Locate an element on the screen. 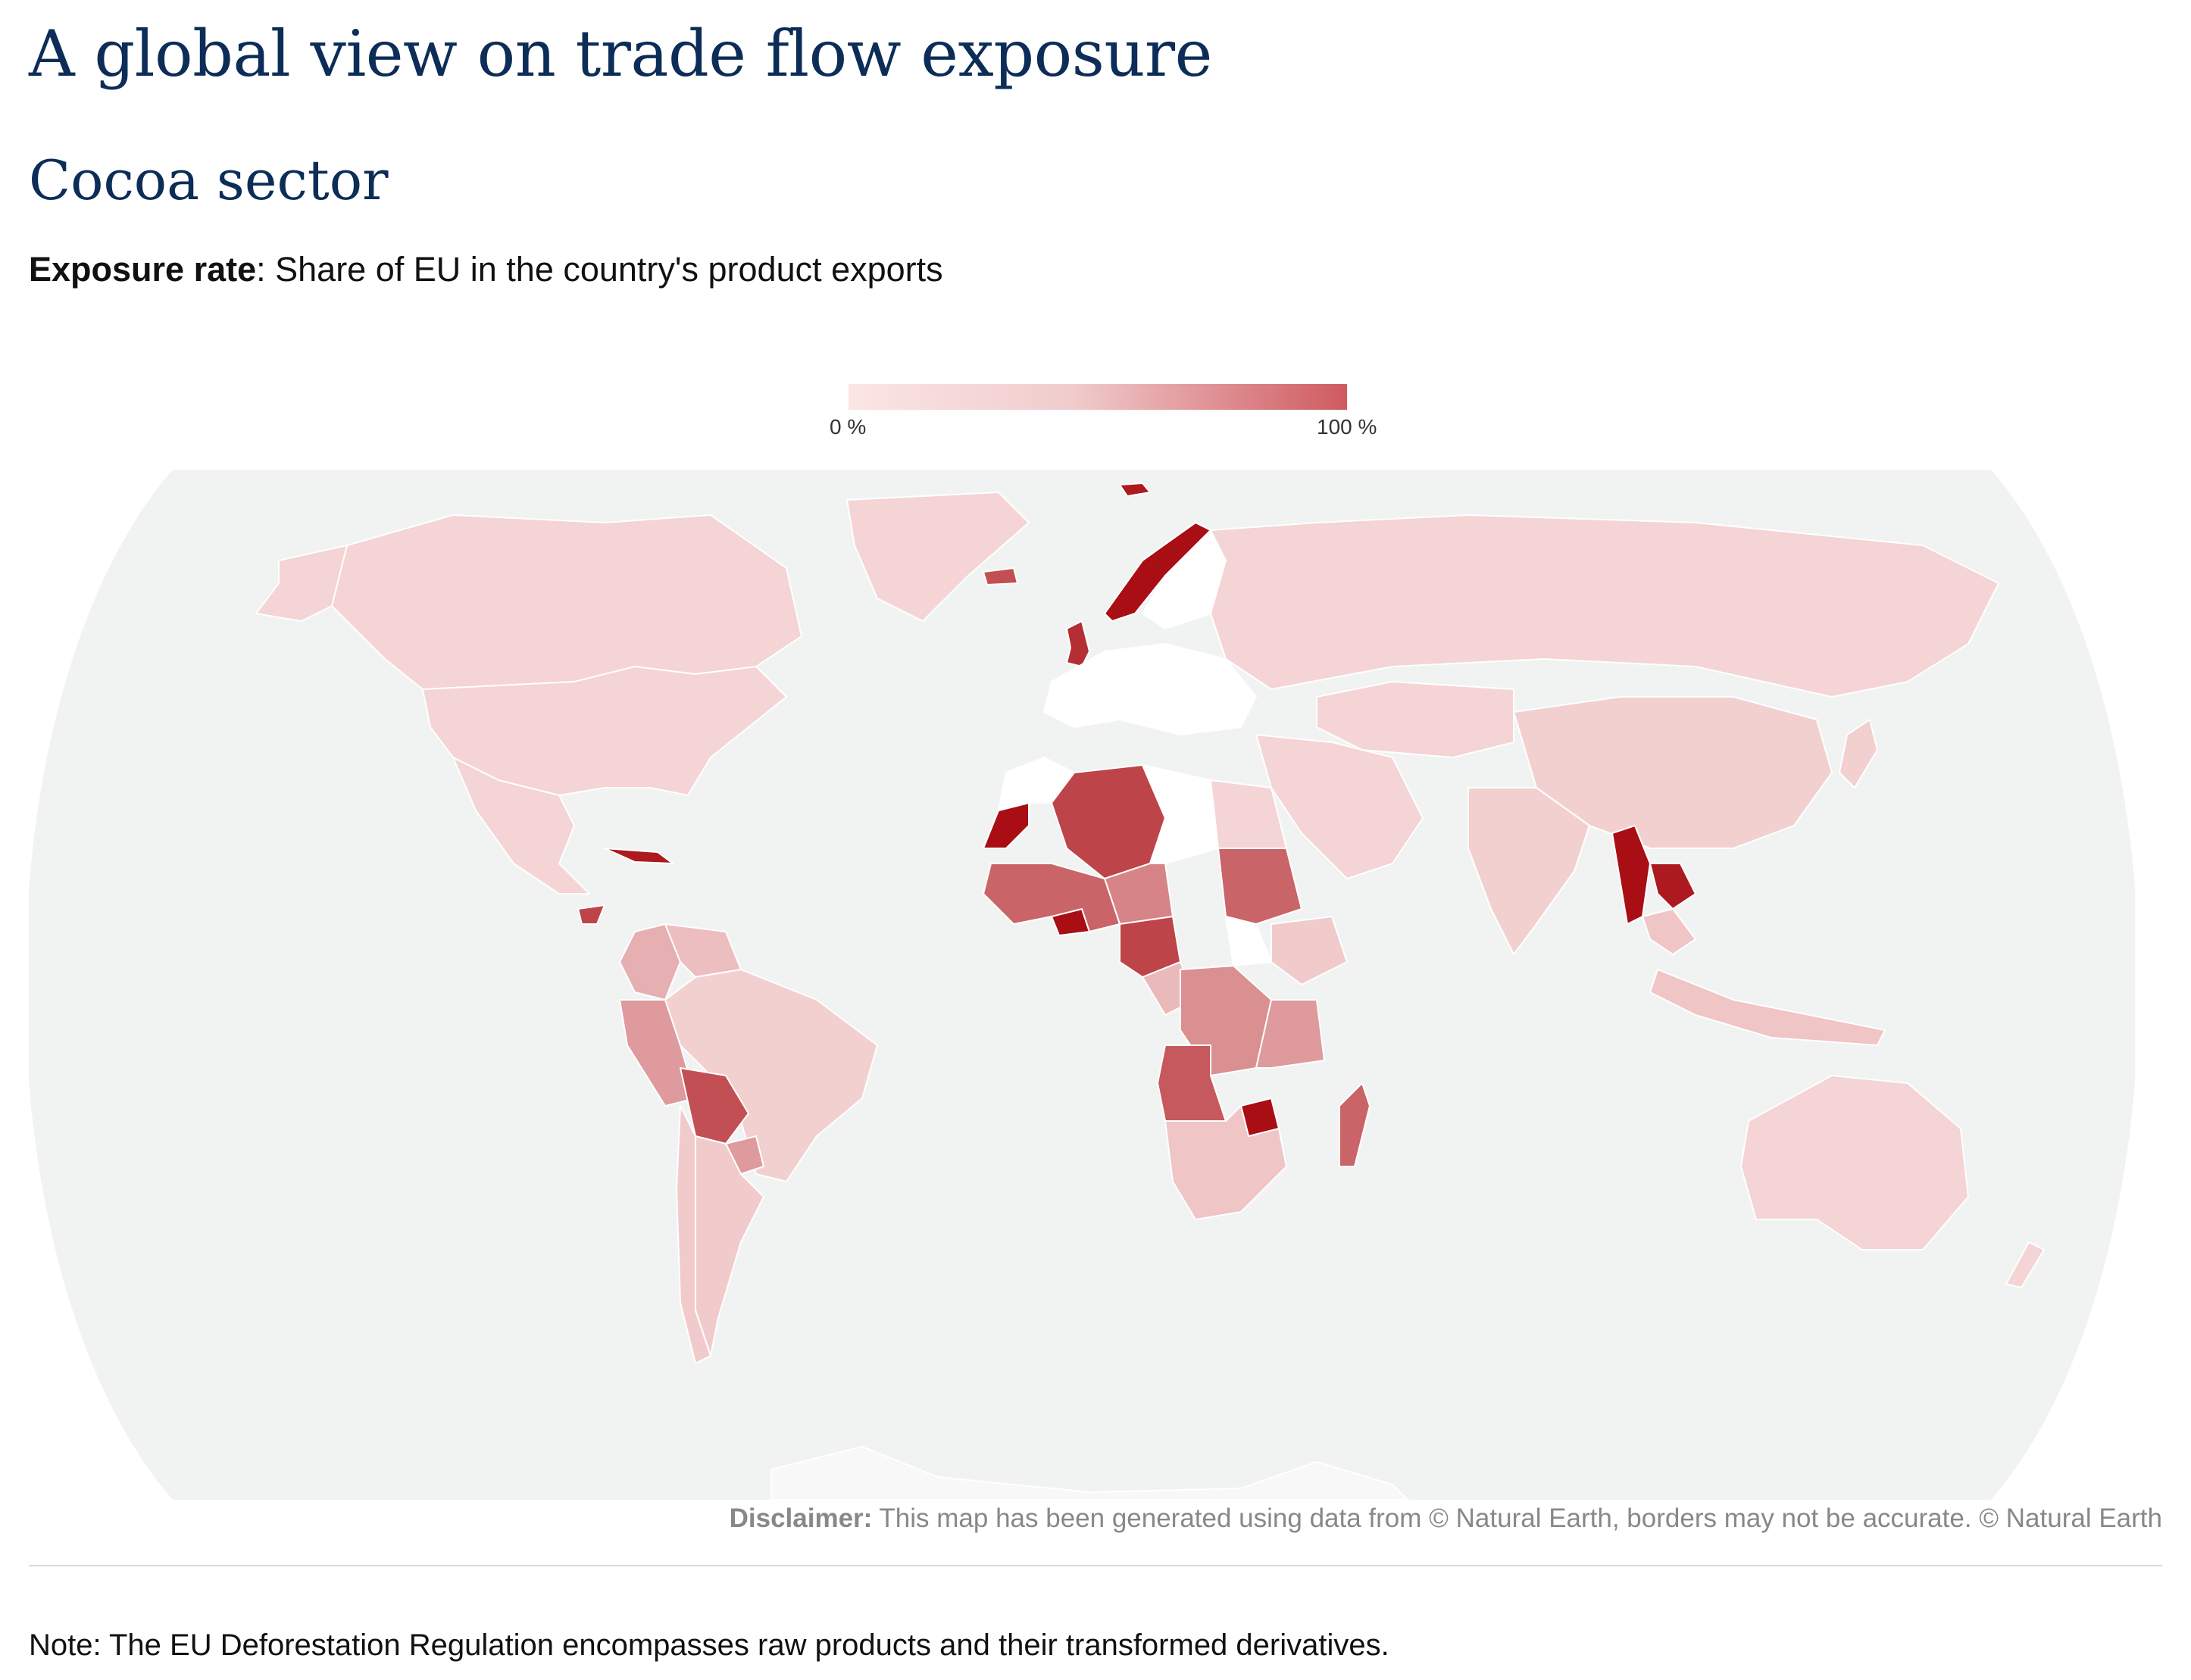 This screenshot has width=2191, height=1680. country-mexico is located at coordinates (521, 826).